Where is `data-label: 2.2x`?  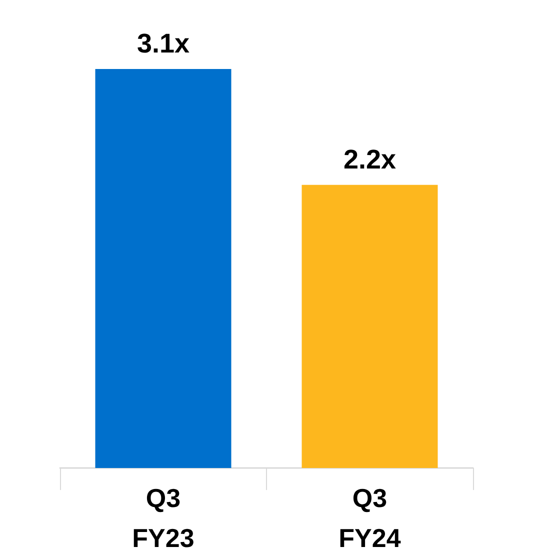
data-label: 2.2x is located at coordinates (369, 159).